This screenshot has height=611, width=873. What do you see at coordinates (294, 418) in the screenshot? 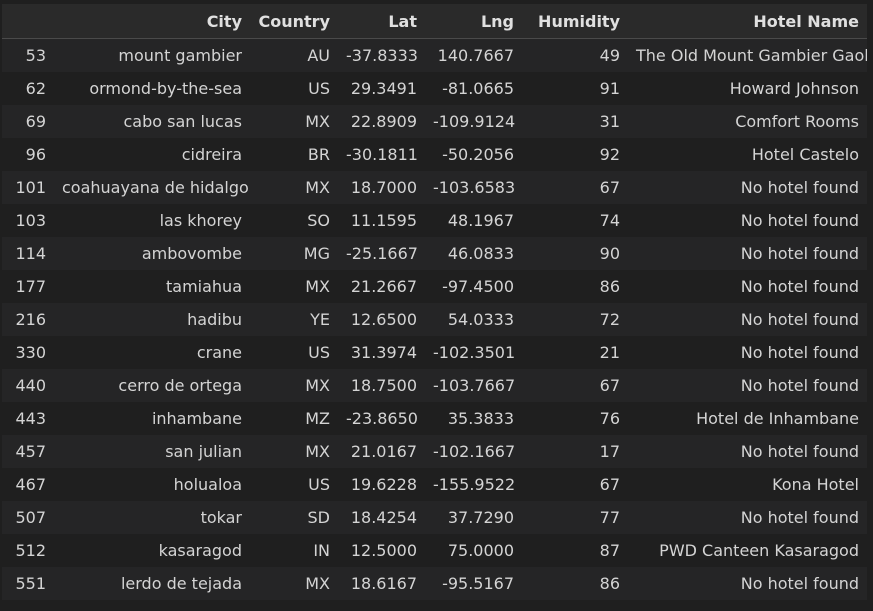
I see `country-cell: MZ` at bounding box center [294, 418].